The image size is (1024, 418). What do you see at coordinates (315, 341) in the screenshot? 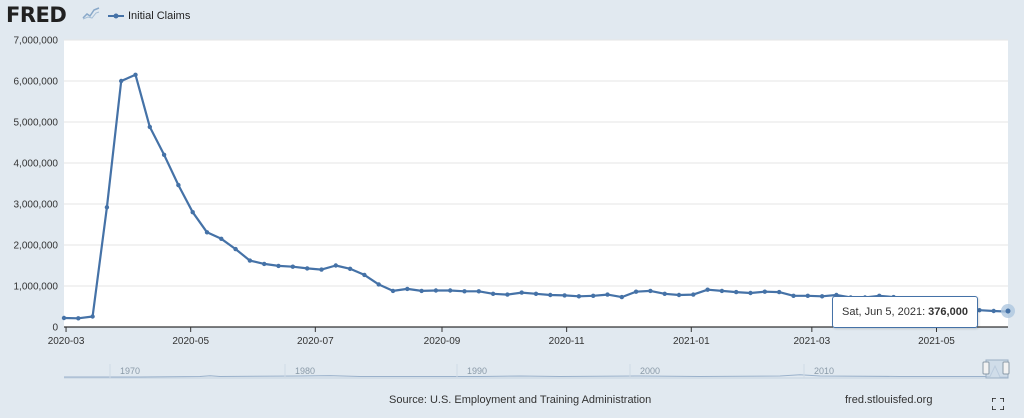
I see `x-tick-label: 2020-07` at bounding box center [315, 341].